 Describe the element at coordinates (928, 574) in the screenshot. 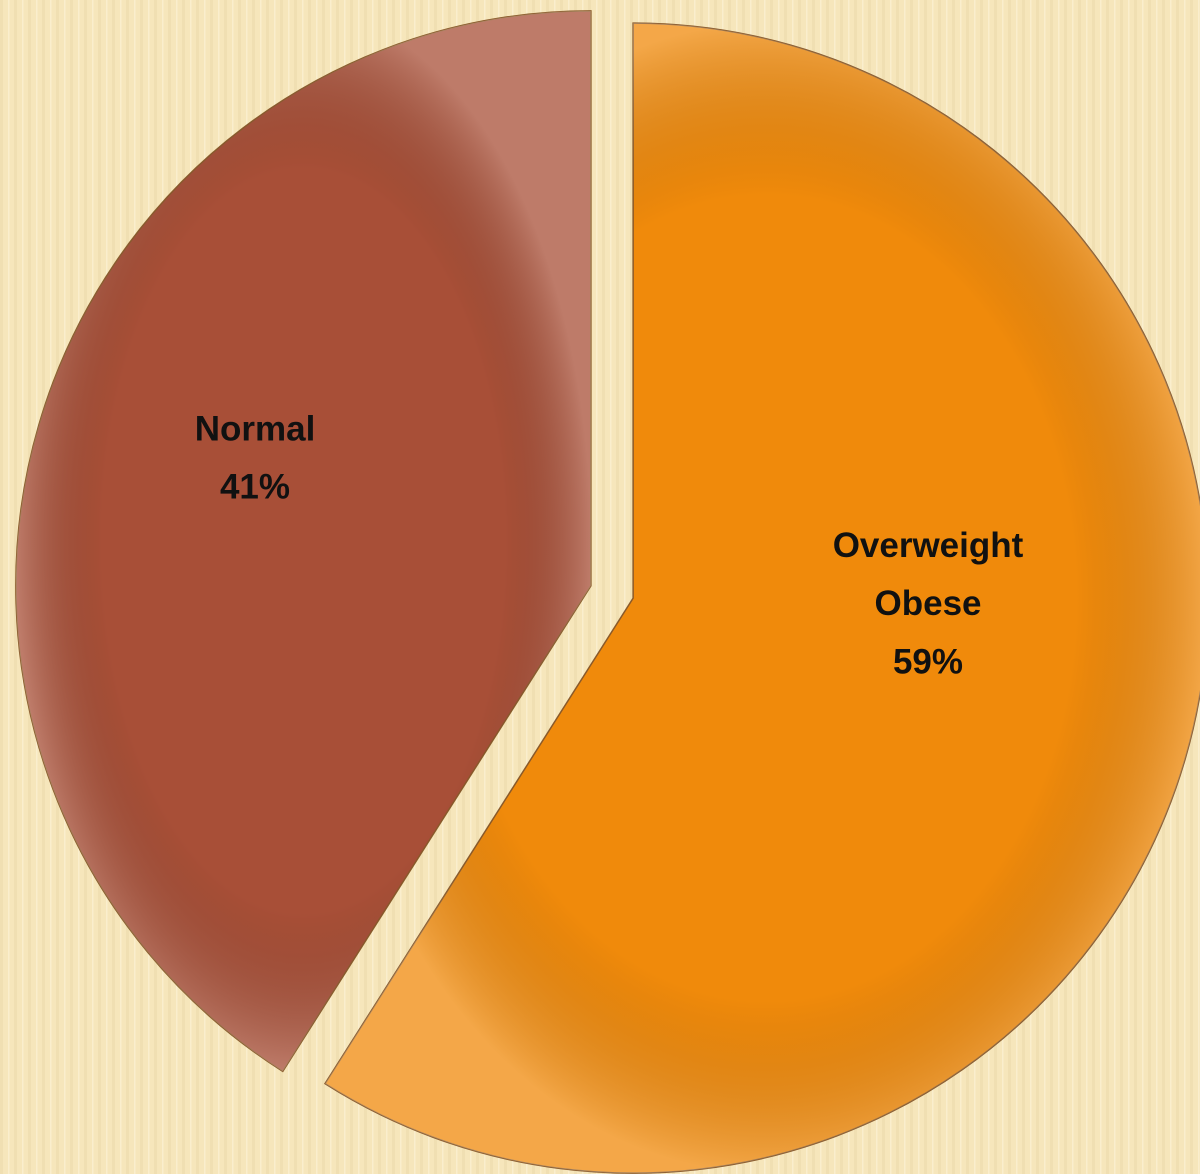

I see `slice-label: Overweight Obese` at that location.